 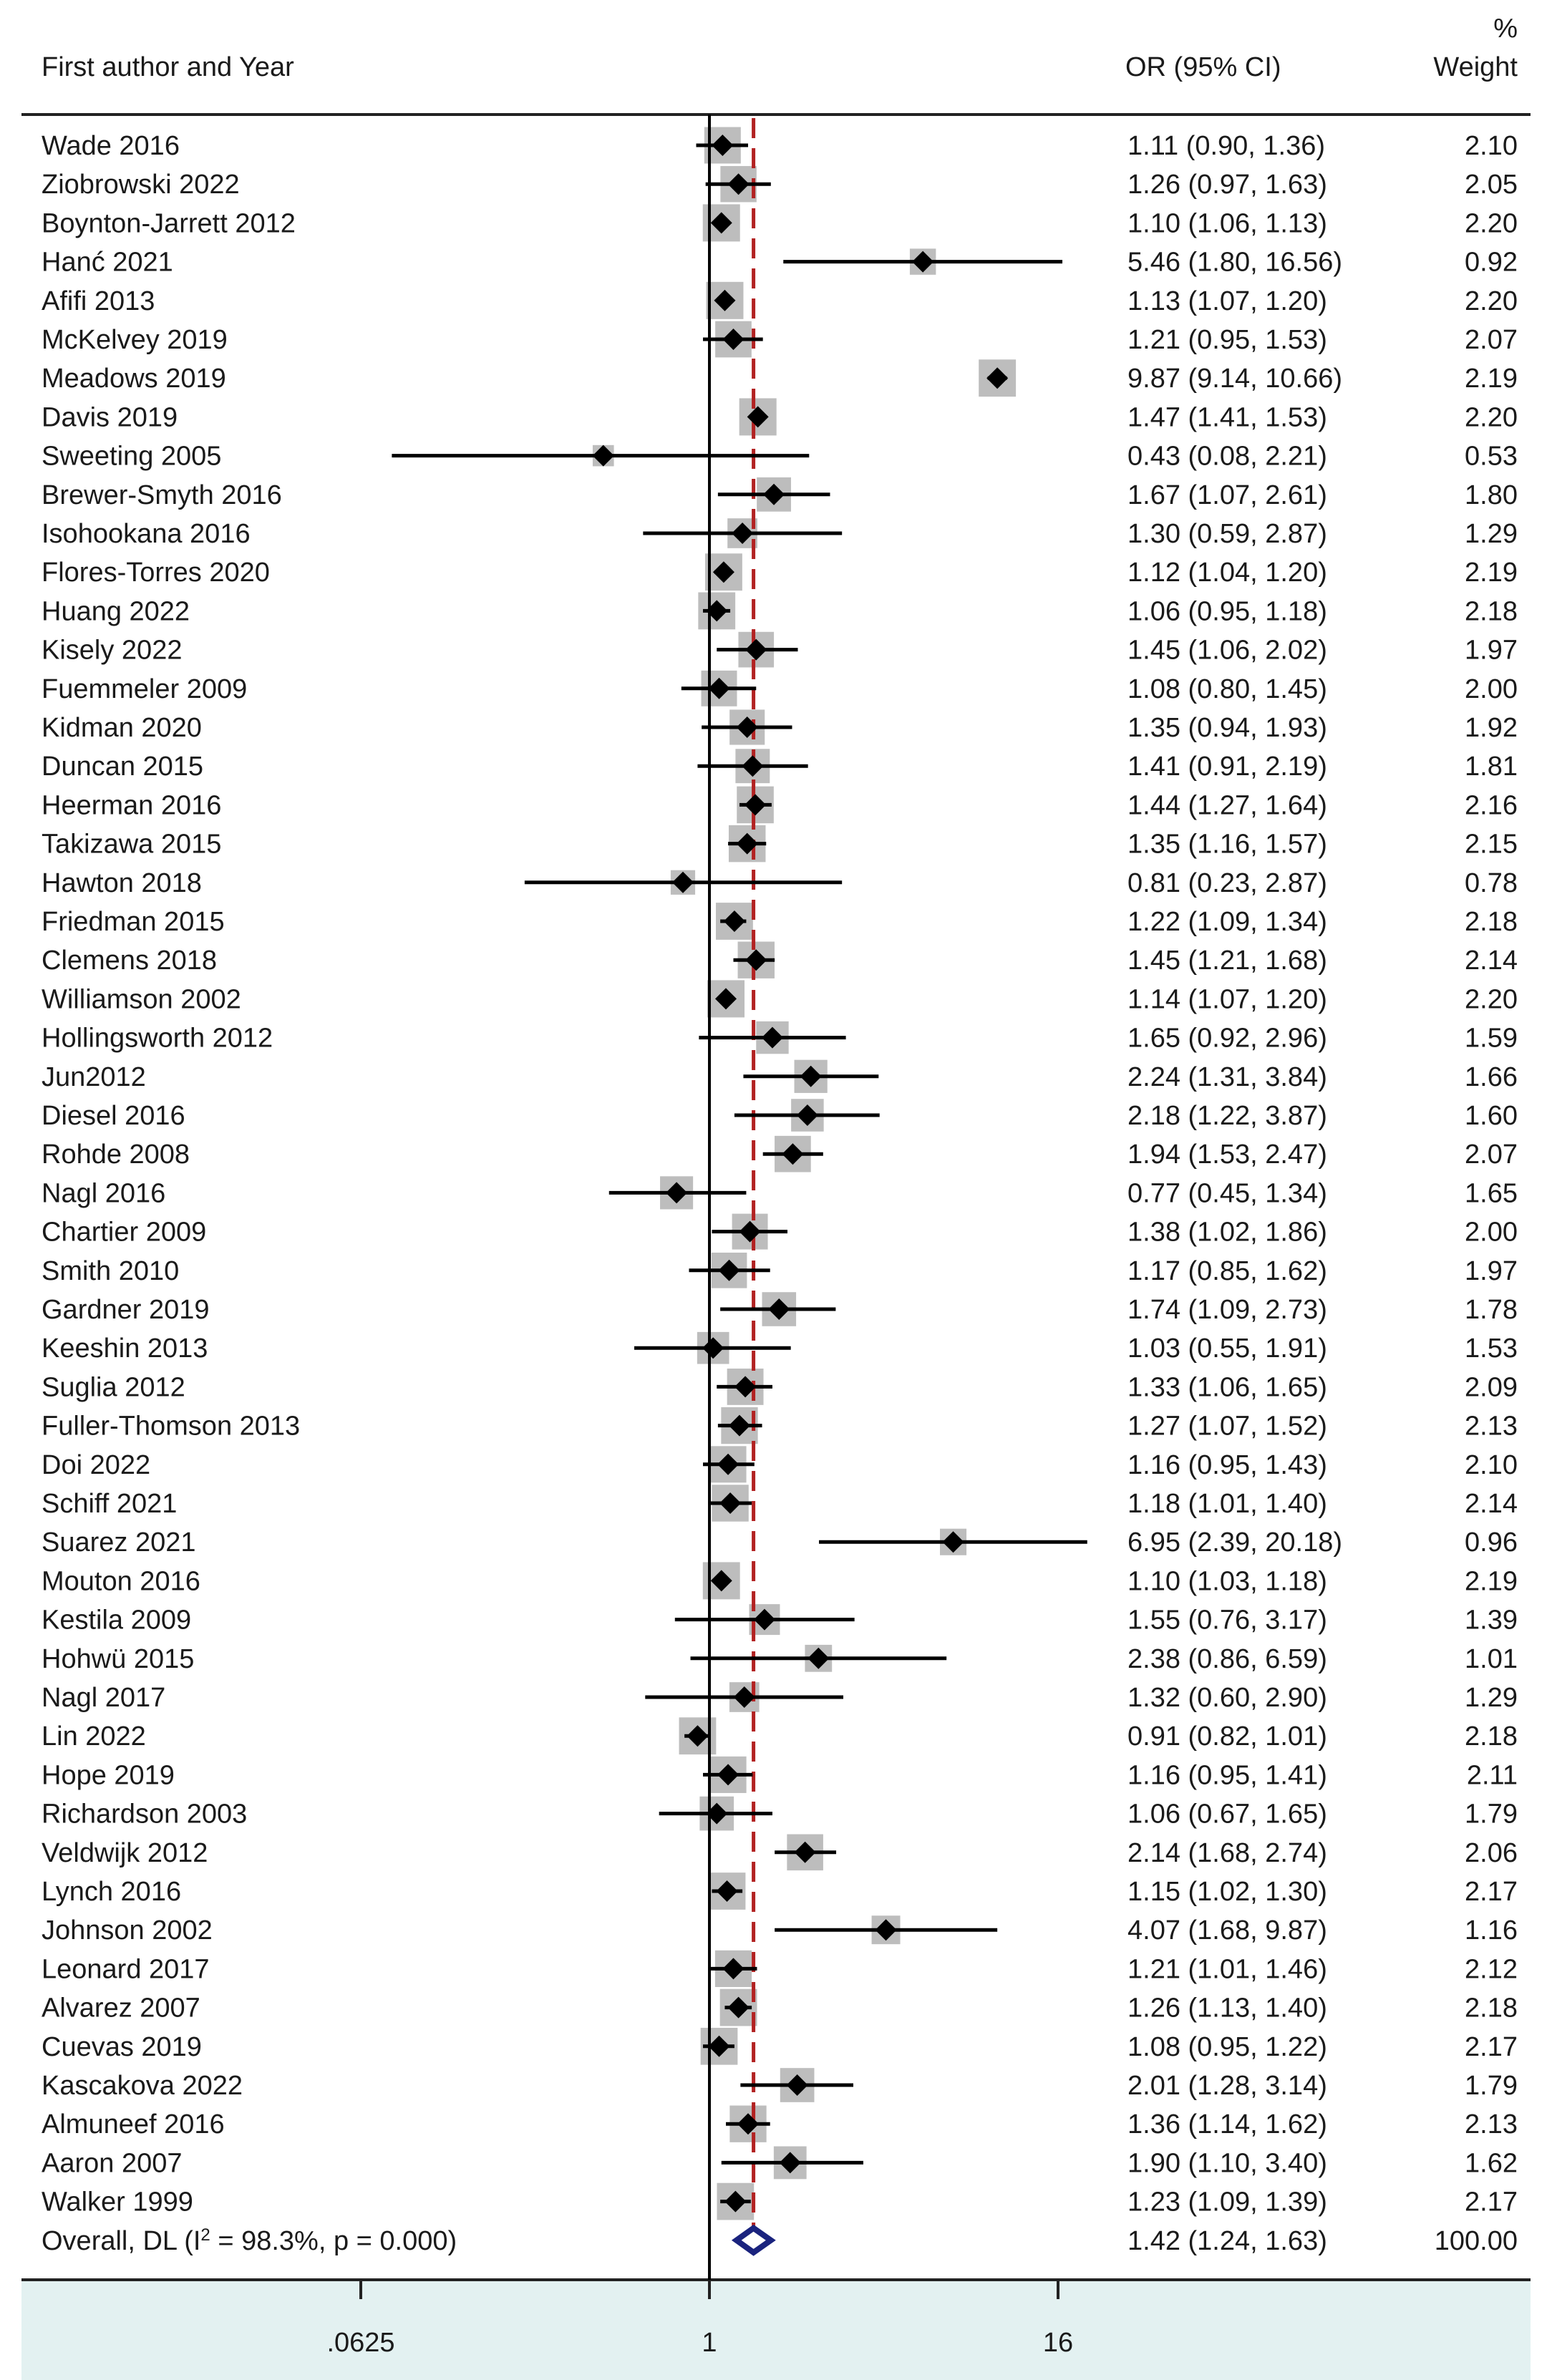 I want to click on study-label: Suglia 2012, so click(x=113, y=1387).